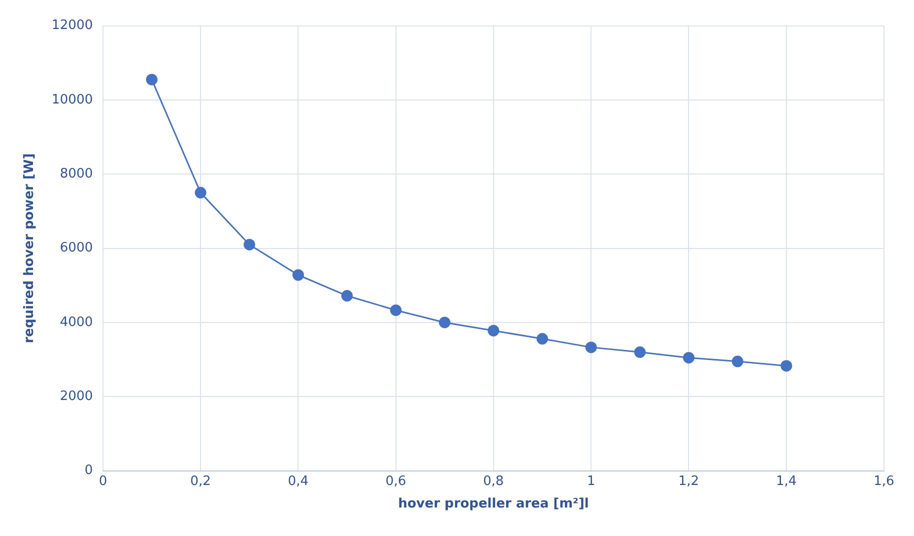 The width and height of the screenshot is (914, 536). Describe the element at coordinates (72, 26) in the screenshot. I see `y-tick-label: 12000` at that location.